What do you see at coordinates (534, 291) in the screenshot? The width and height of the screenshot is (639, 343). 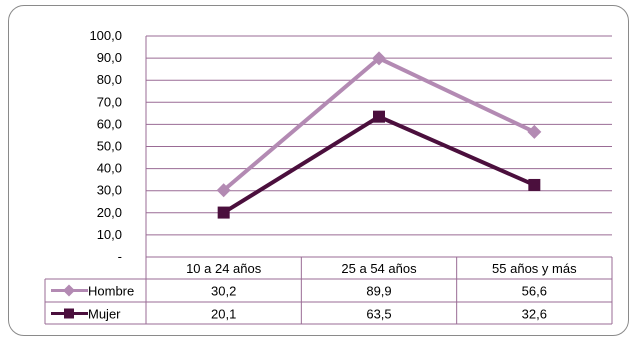 I see `data-table-value: 56,6` at bounding box center [534, 291].